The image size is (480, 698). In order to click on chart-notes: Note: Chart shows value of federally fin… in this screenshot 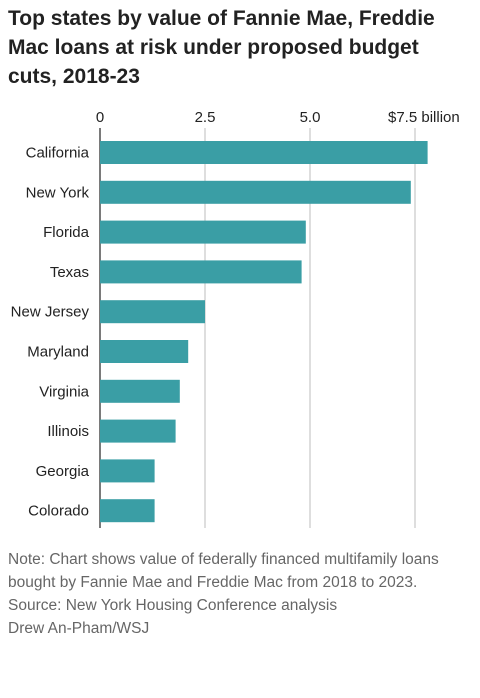, I will do `click(240, 594)`.